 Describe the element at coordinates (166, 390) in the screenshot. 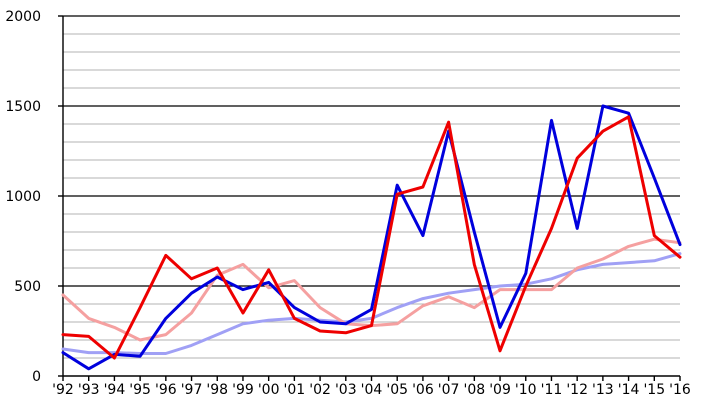

I see `x-tick-label: '96` at that location.